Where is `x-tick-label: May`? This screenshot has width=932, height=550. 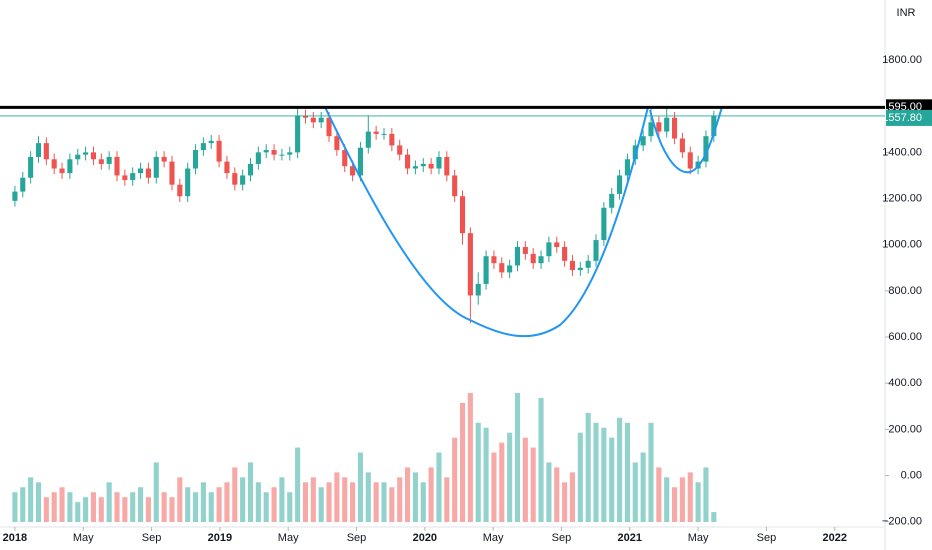
x-tick-label: May is located at coordinates (493, 538).